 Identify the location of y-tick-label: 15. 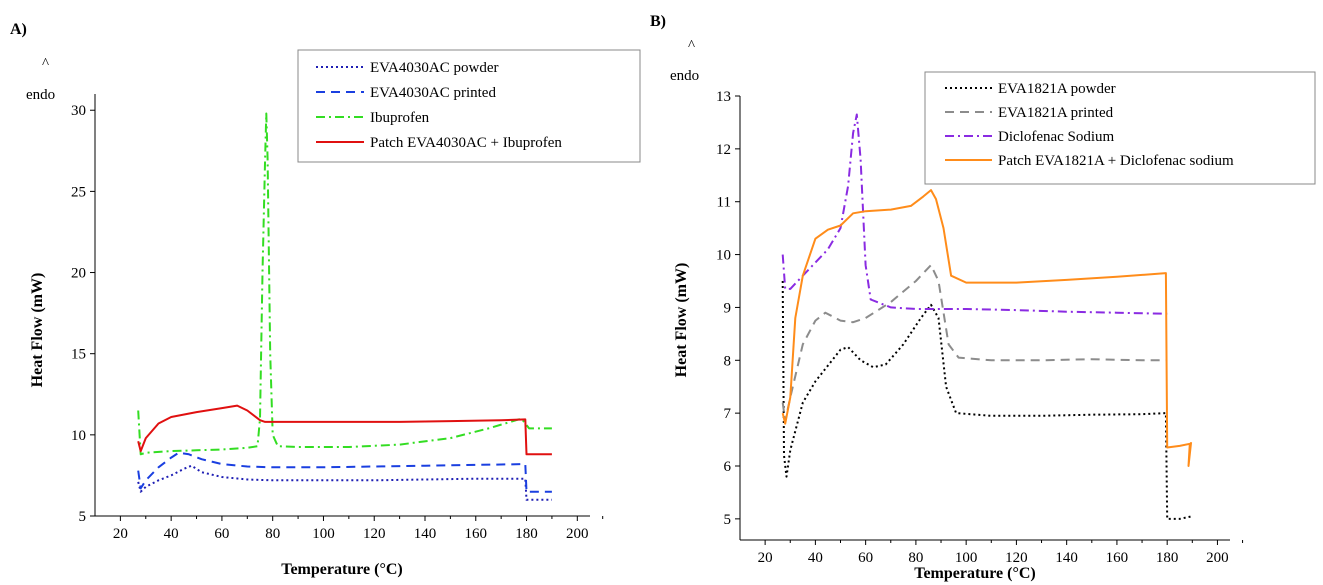
(78, 355).